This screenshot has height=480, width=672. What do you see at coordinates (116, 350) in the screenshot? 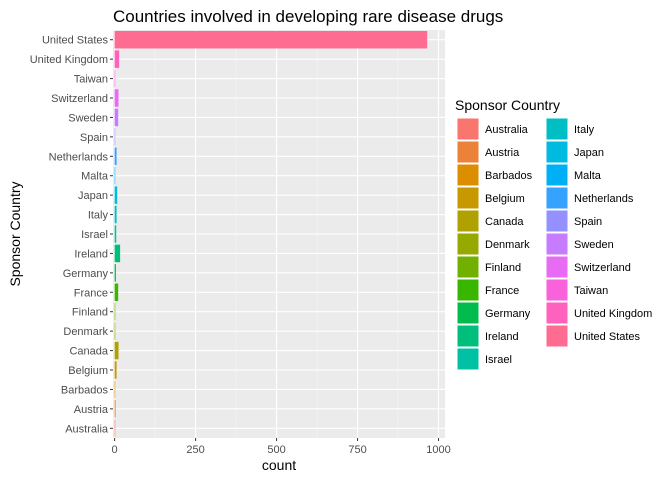
I see `bar-canada` at bounding box center [116, 350].